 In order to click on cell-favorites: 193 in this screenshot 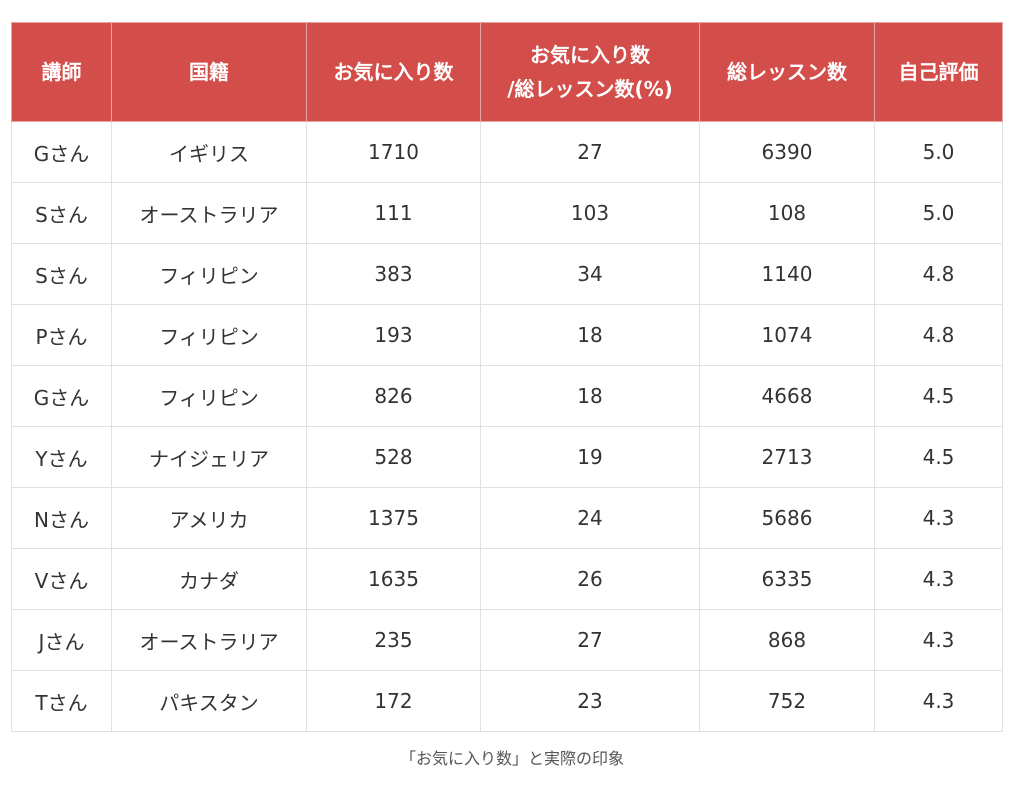, I will do `click(393, 335)`.